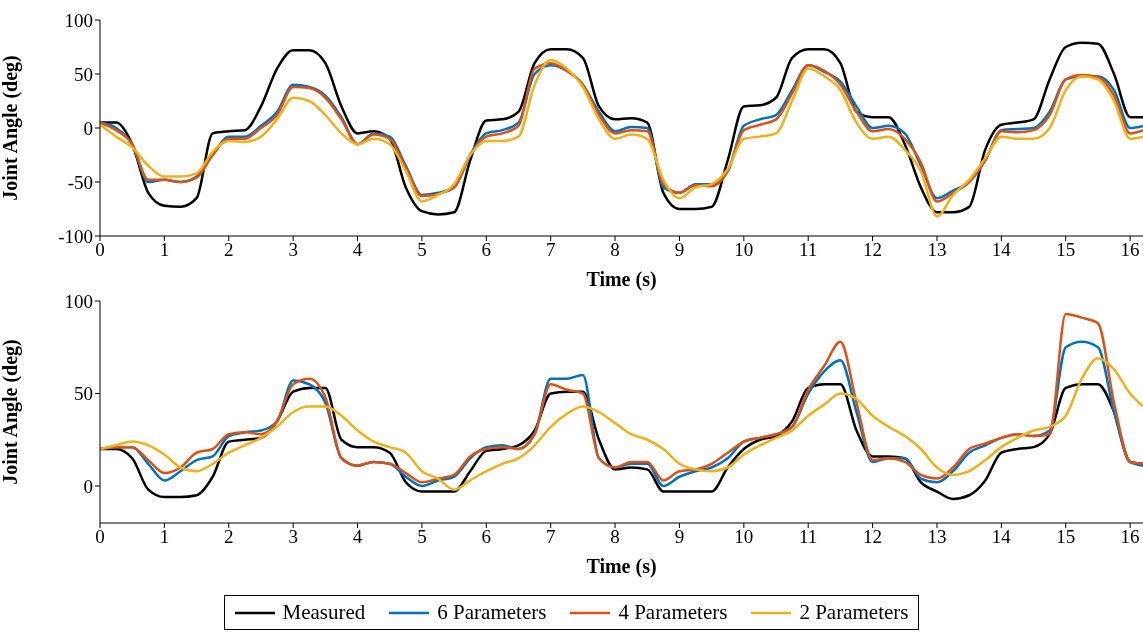 The width and height of the screenshot is (1143, 639). Describe the element at coordinates (80, 182) in the screenshot. I see `y-tick-label: -50` at that location.